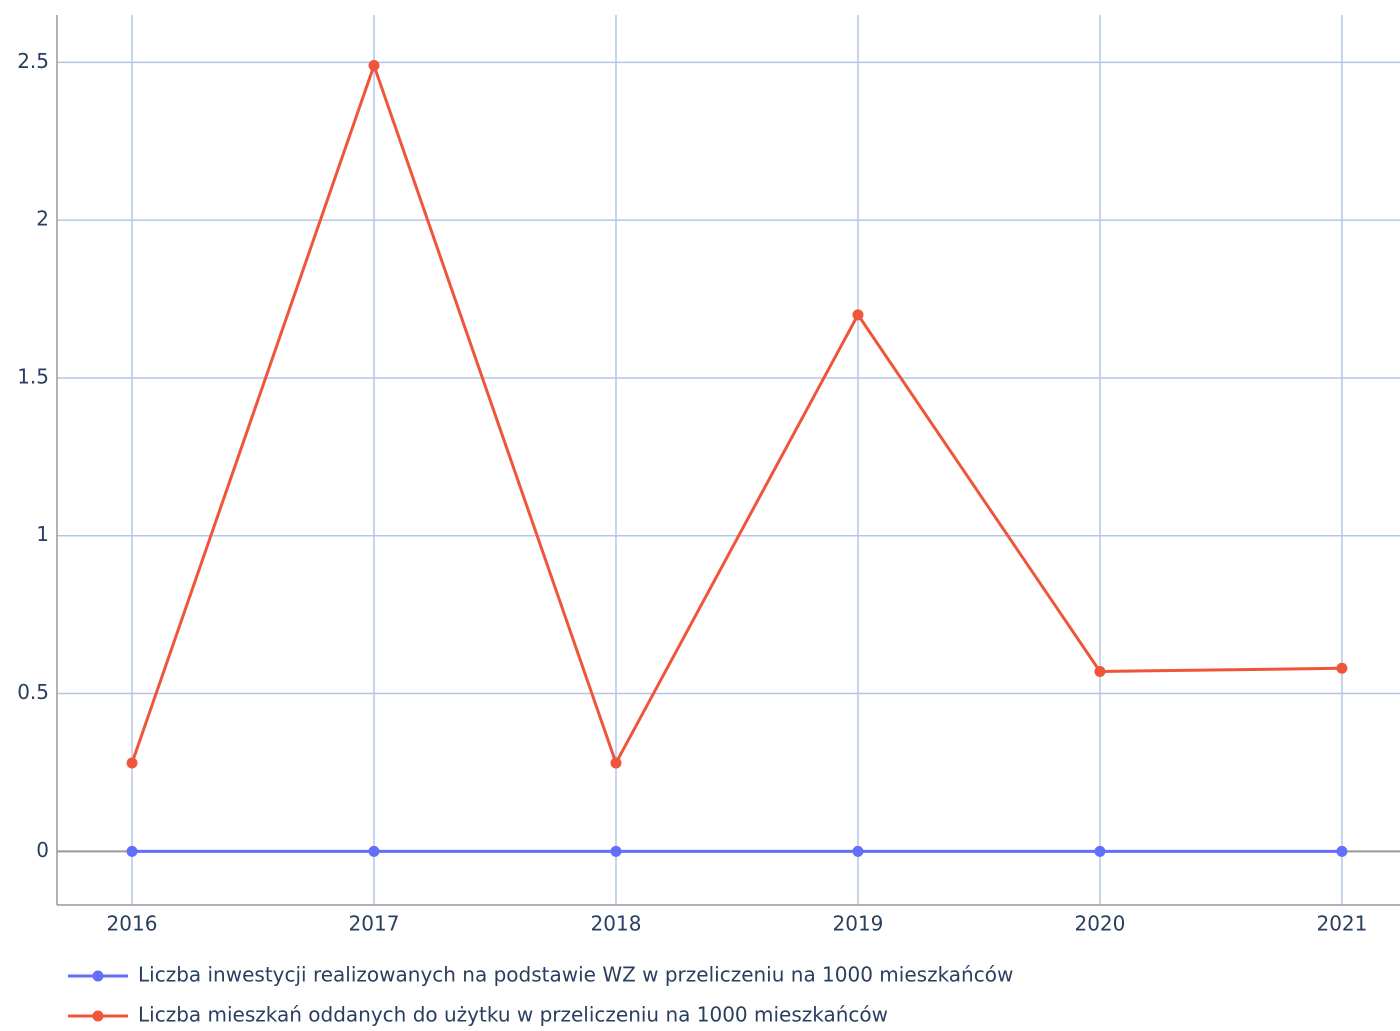 This screenshot has width=1400, height=1031. Describe the element at coordinates (858, 924) in the screenshot. I see `x-tick-label: 2019` at that location.